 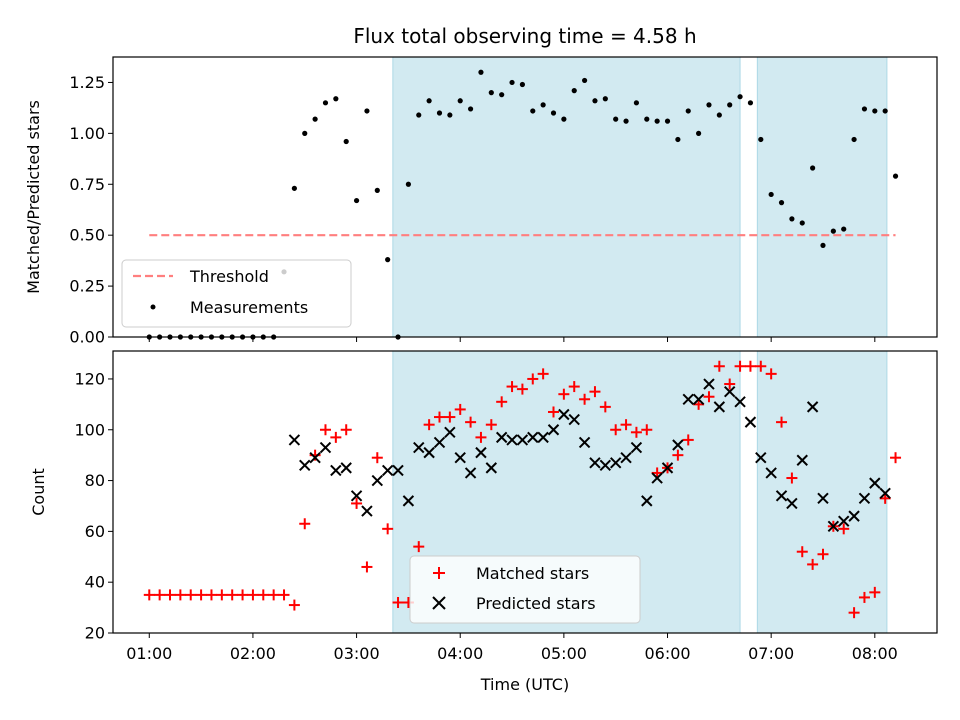 What do you see at coordinates (149, 653) in the screenshot?
I see `bottom-x-tick-label: 01:00` at bounding box center [149, 653].